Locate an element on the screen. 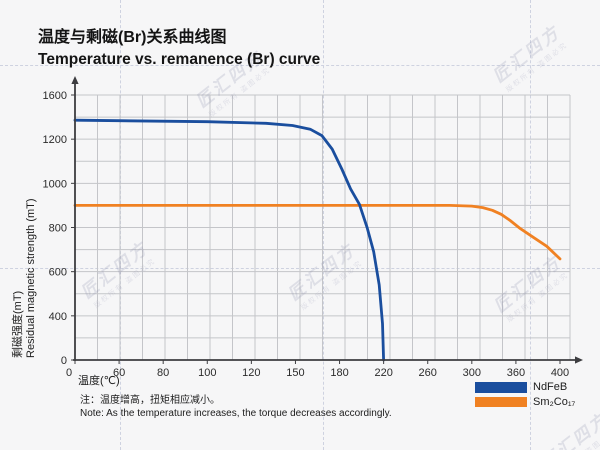 This screenshot has width=600, height=450. x-tick-label: 220 is located at coordinates (383, 373).